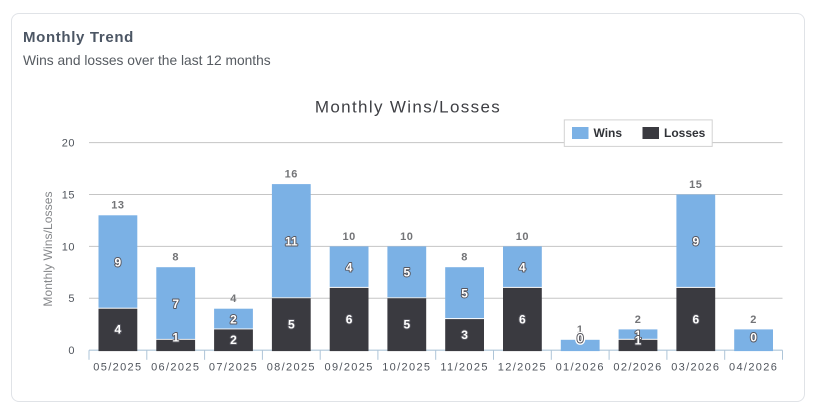 The width and height of the screenshot is (815, 412). I want to click on svg-text: 01/2026, so click(580, 367).